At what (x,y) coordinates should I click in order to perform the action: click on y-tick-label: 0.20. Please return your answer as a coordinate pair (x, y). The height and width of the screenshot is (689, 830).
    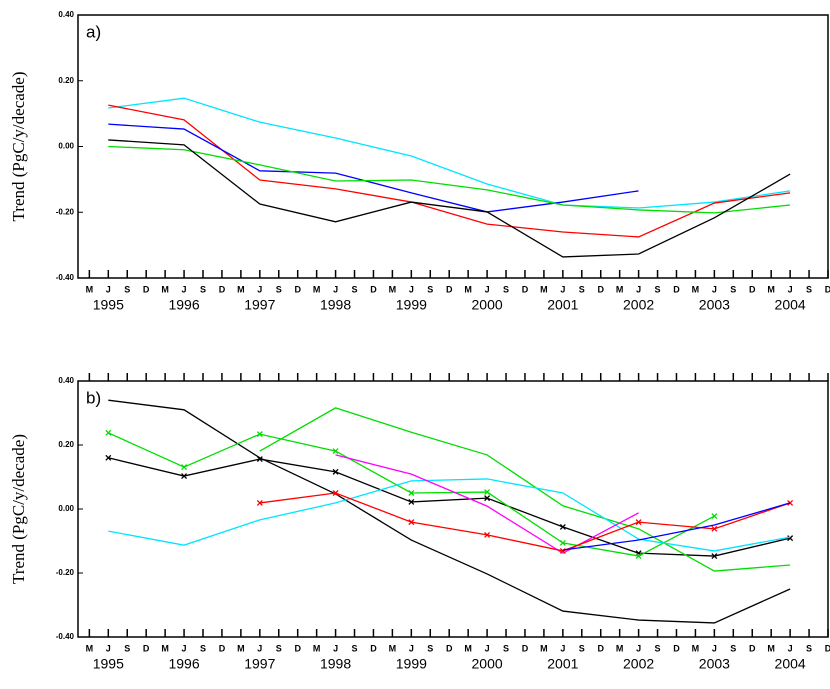
    Looking at the image, I should click on (66, 80).